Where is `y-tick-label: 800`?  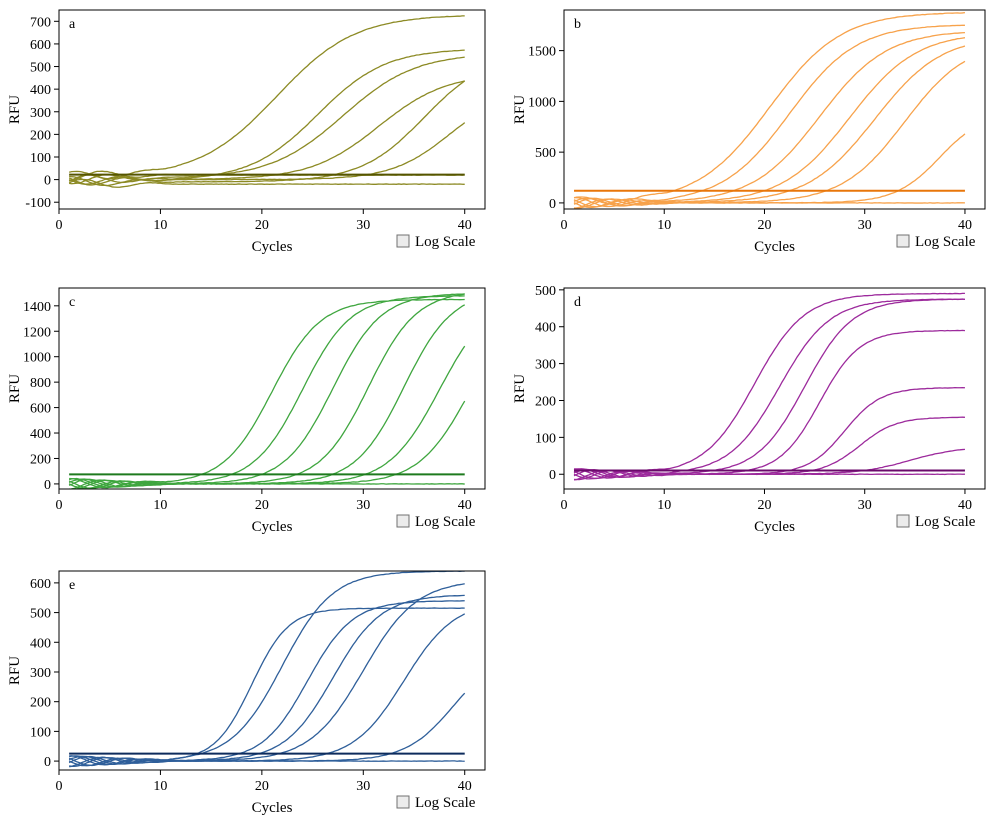
y-tick-label: 800 is located at coordinates (40, 383).